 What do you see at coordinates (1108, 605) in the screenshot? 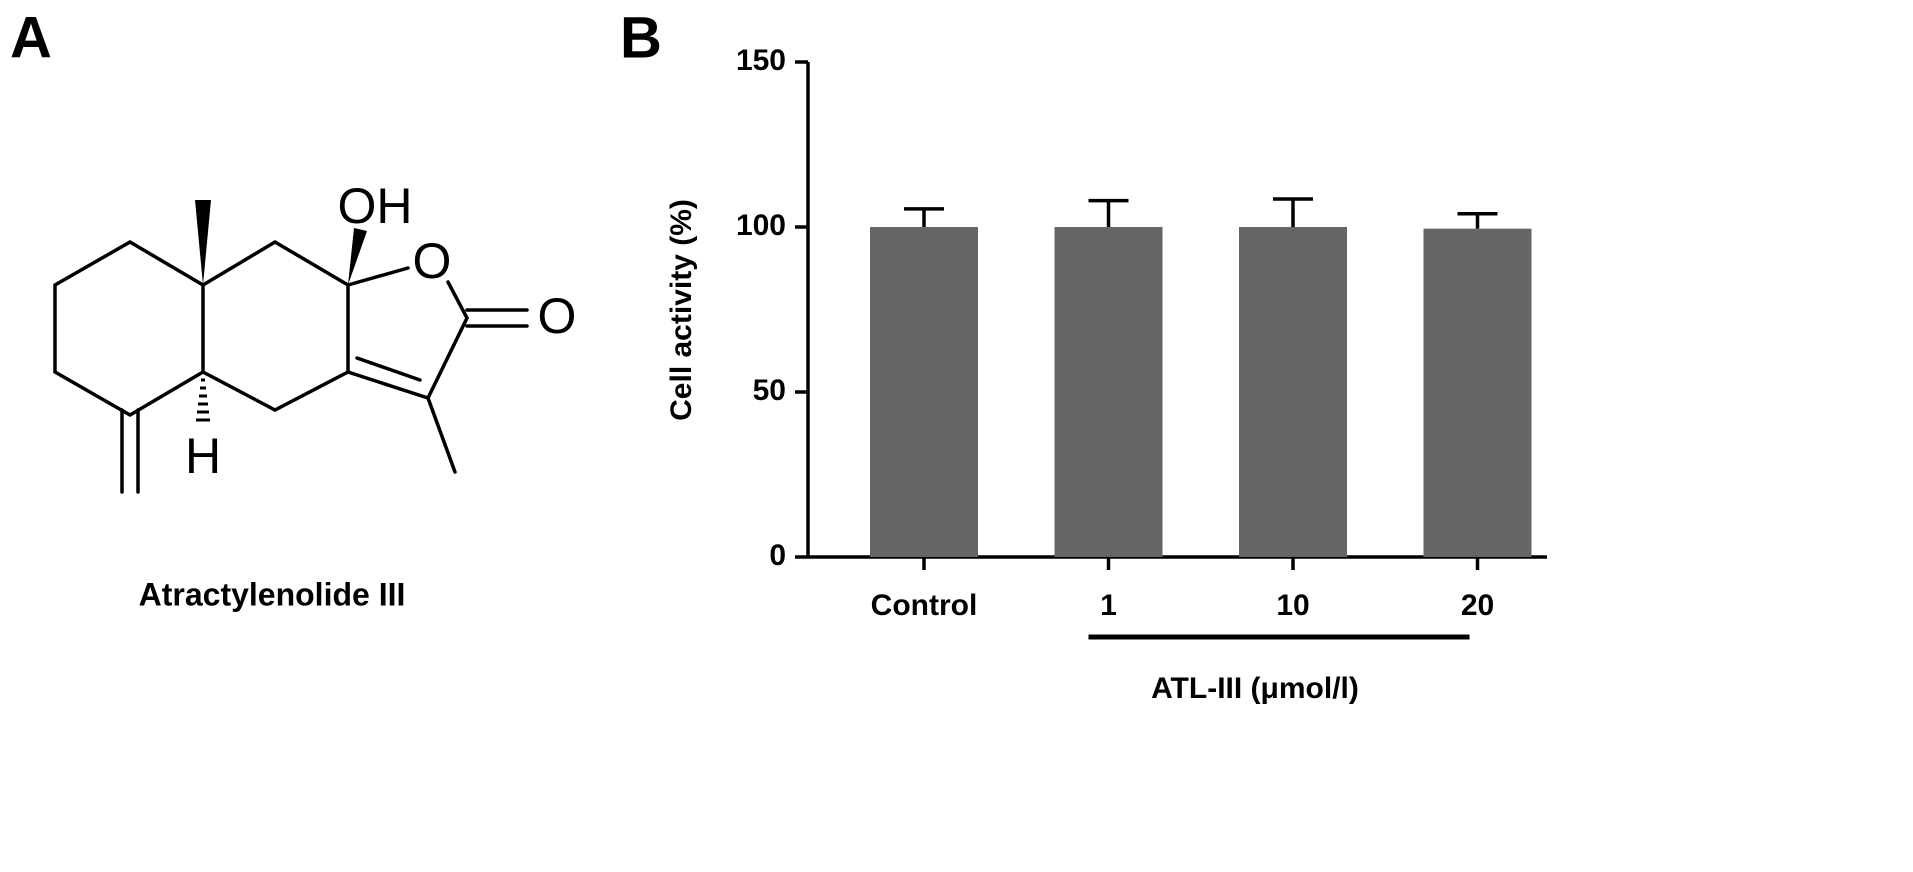
I see `x-tick-label: 1` at bounding box center [1108, 605].